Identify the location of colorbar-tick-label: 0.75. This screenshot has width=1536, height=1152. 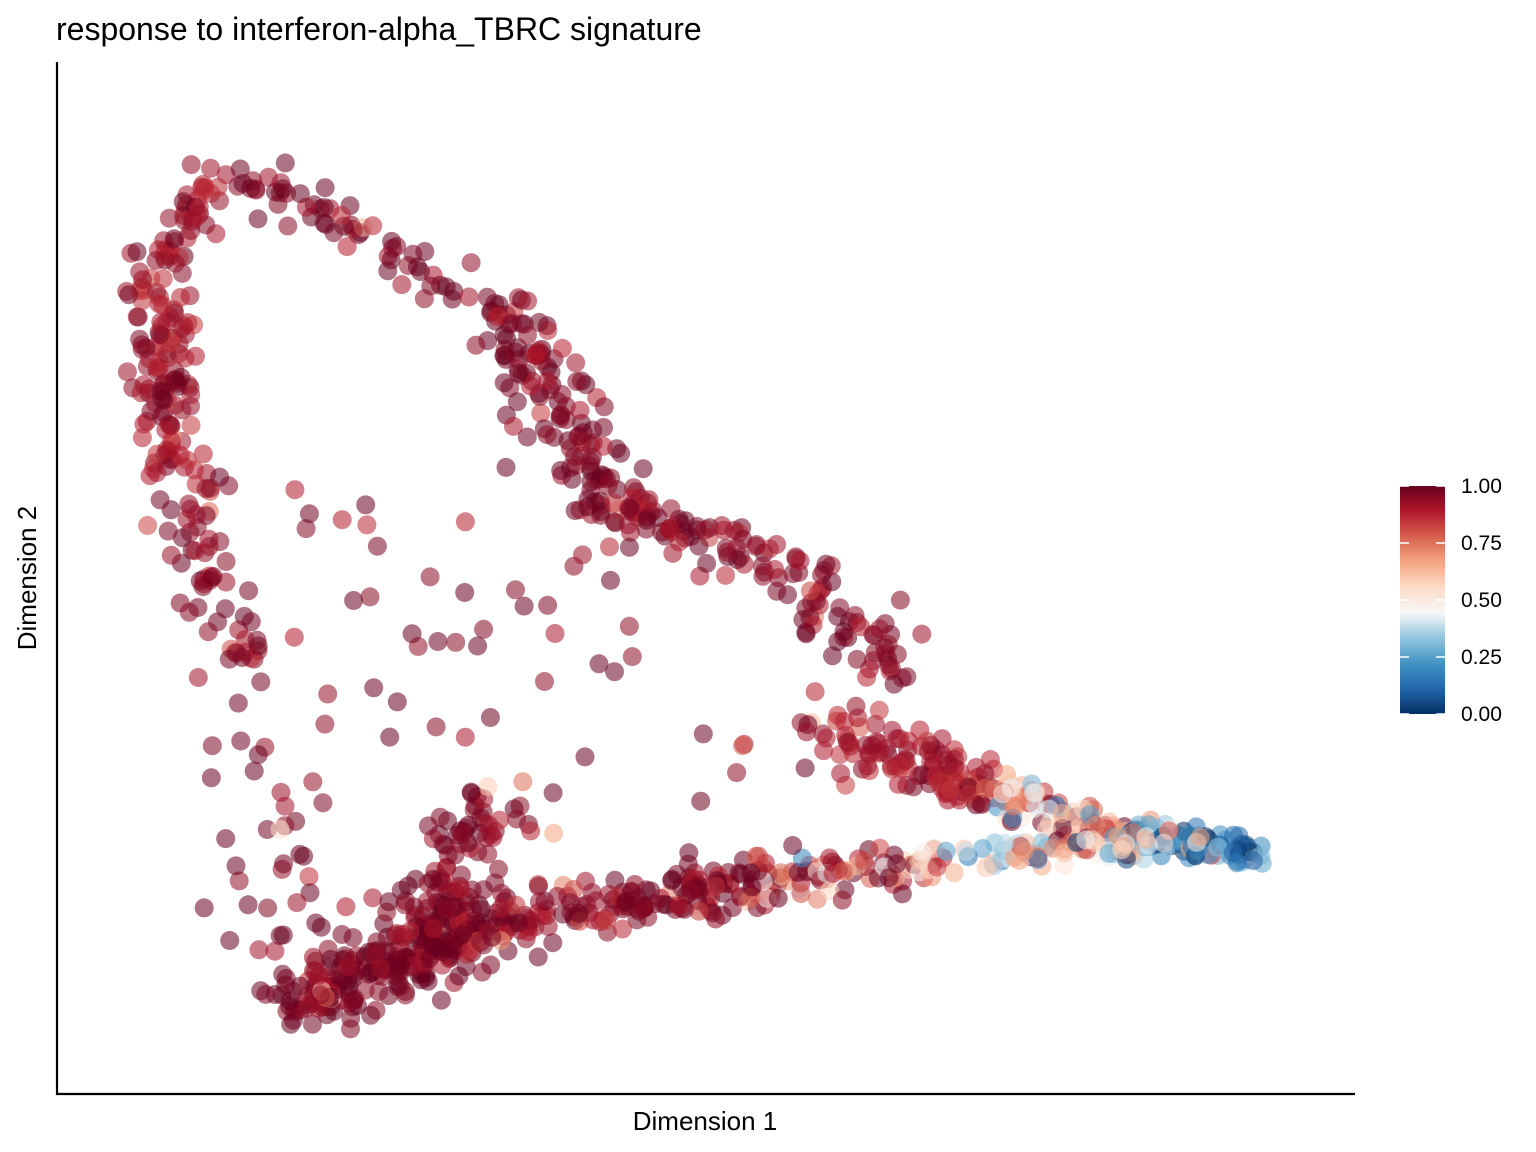
(1481, 543).